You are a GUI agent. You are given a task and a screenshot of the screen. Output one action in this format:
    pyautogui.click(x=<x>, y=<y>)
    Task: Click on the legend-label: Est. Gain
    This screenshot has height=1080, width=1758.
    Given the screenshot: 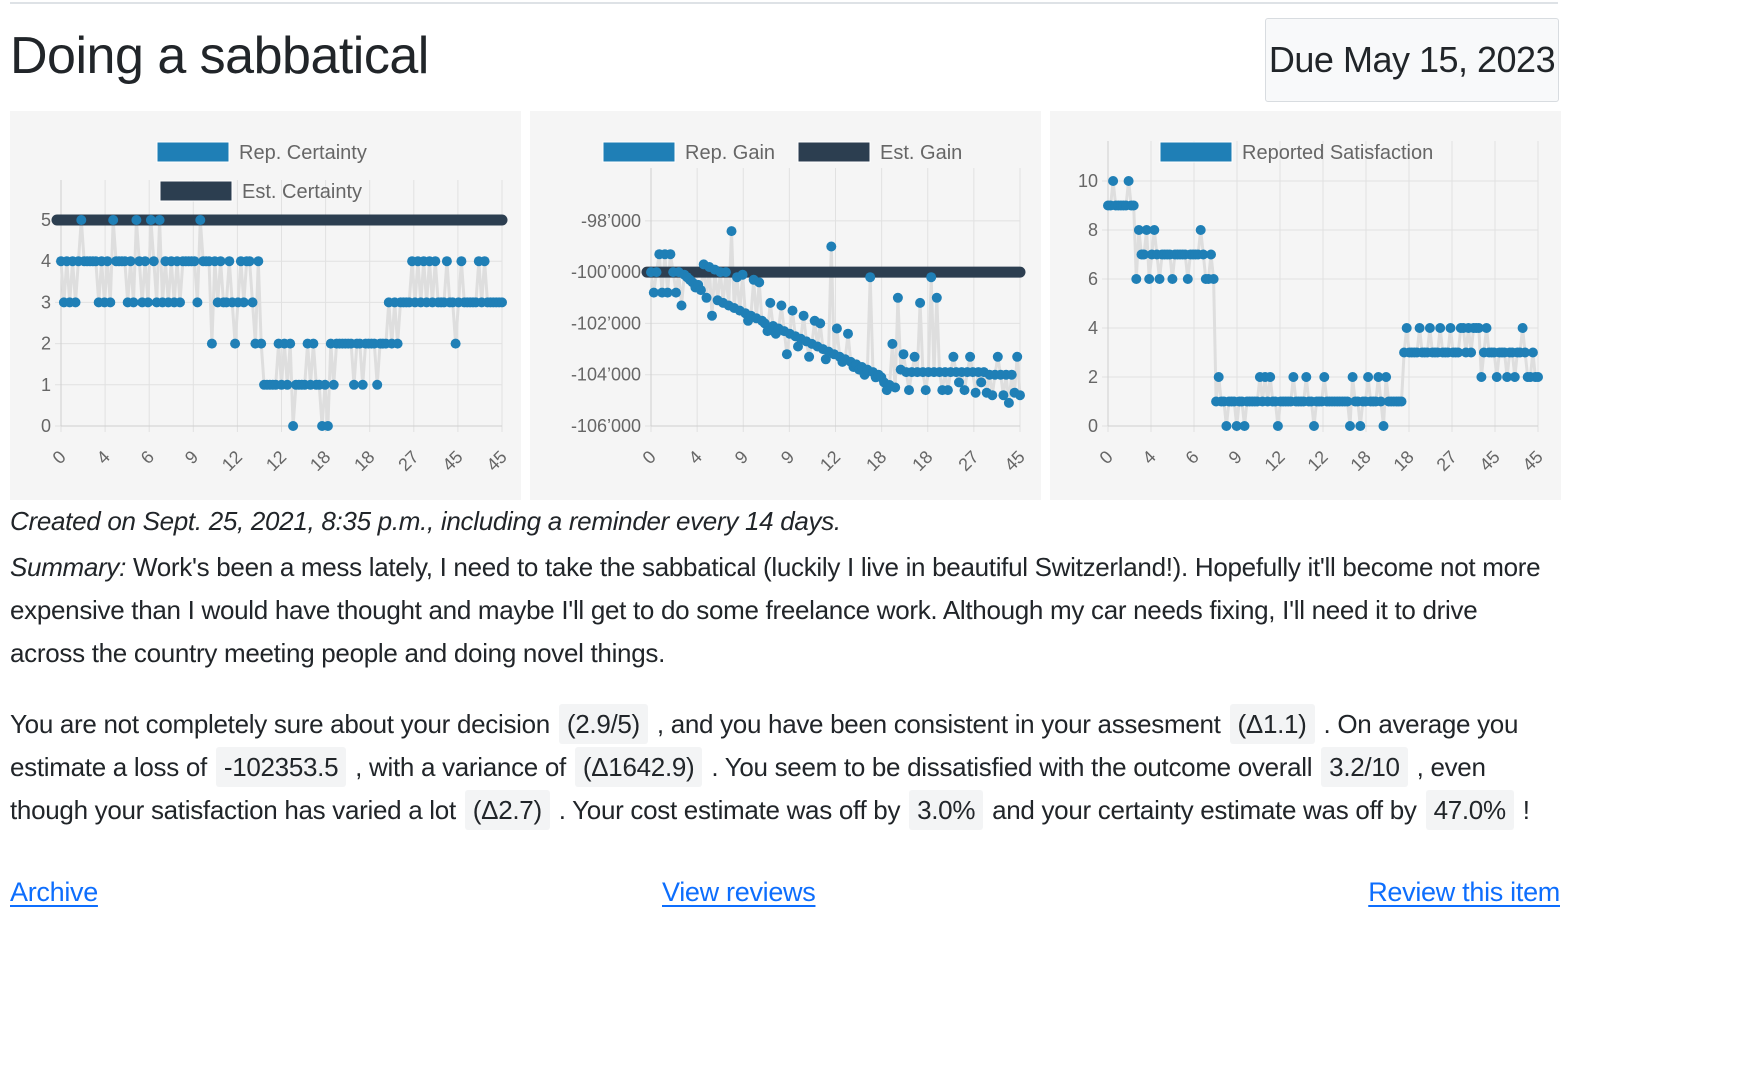 What is the action you would take?
    pyautogui.click(x=921, y=153)
    